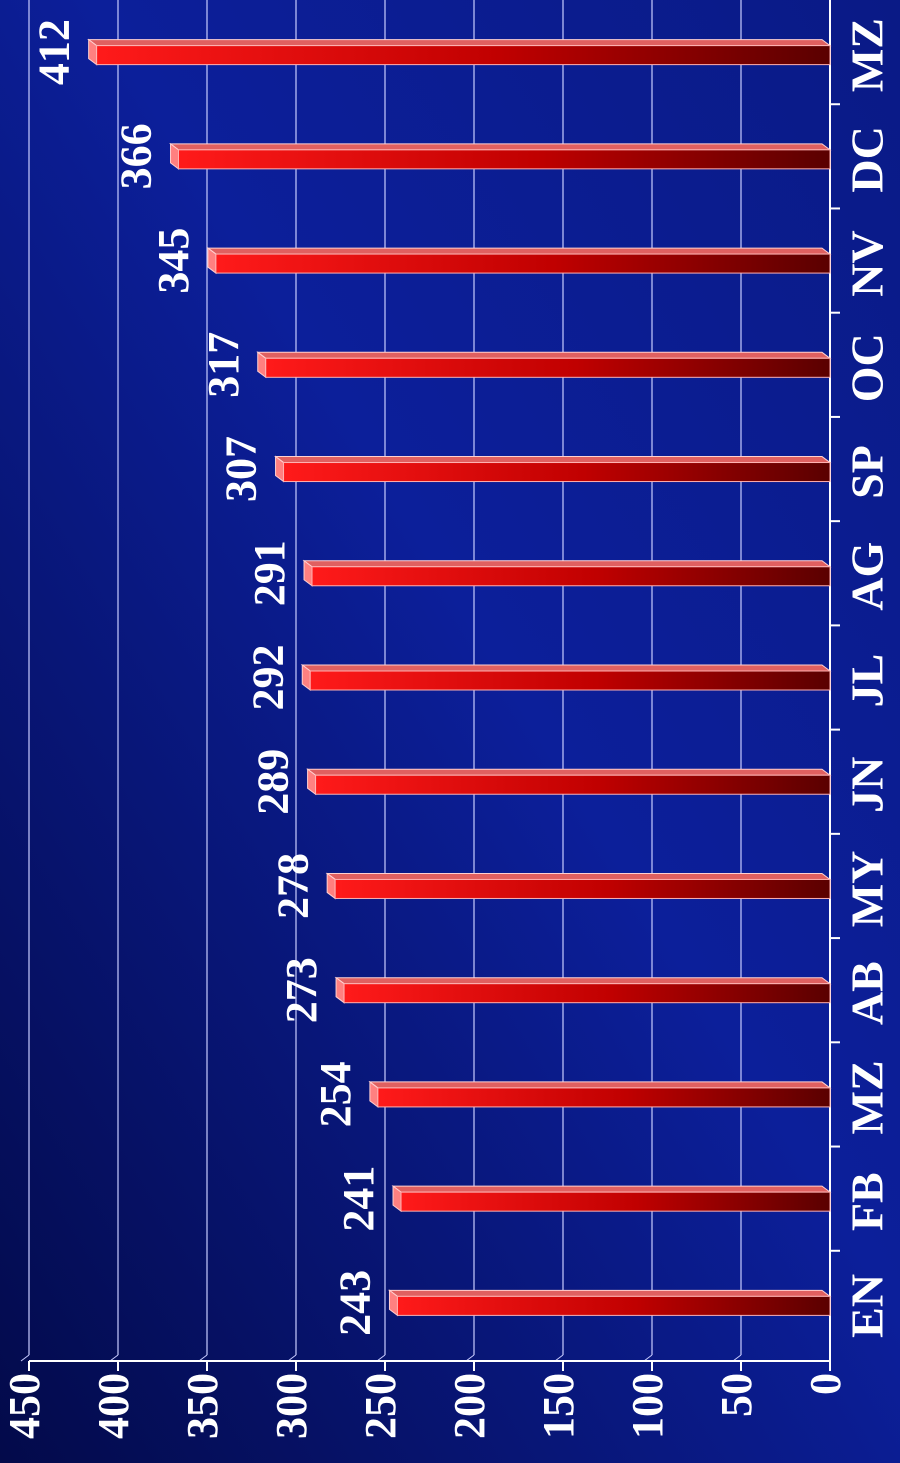  I want to click on data-label: 278, so click(292, 886).